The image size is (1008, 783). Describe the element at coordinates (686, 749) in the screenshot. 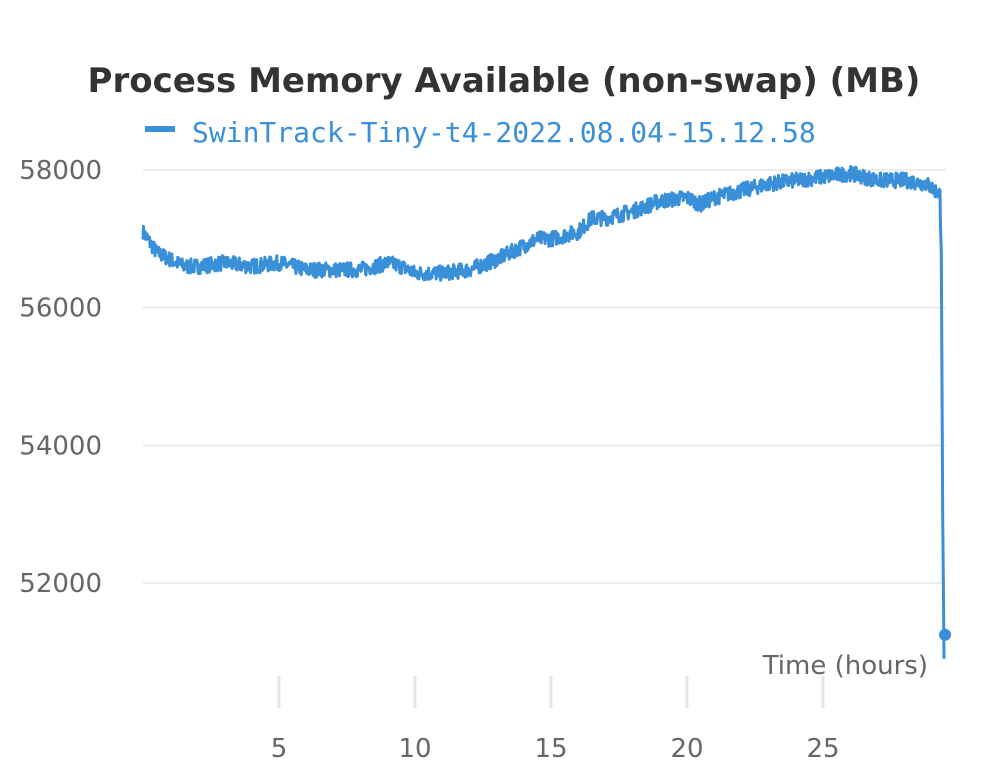

I see `x-tick-label: 20` at that location.